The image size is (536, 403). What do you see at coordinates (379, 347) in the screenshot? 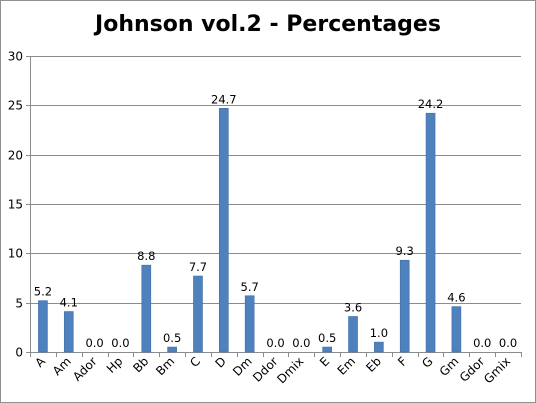
I see `bar-eb` at bounding box center [379, 347].